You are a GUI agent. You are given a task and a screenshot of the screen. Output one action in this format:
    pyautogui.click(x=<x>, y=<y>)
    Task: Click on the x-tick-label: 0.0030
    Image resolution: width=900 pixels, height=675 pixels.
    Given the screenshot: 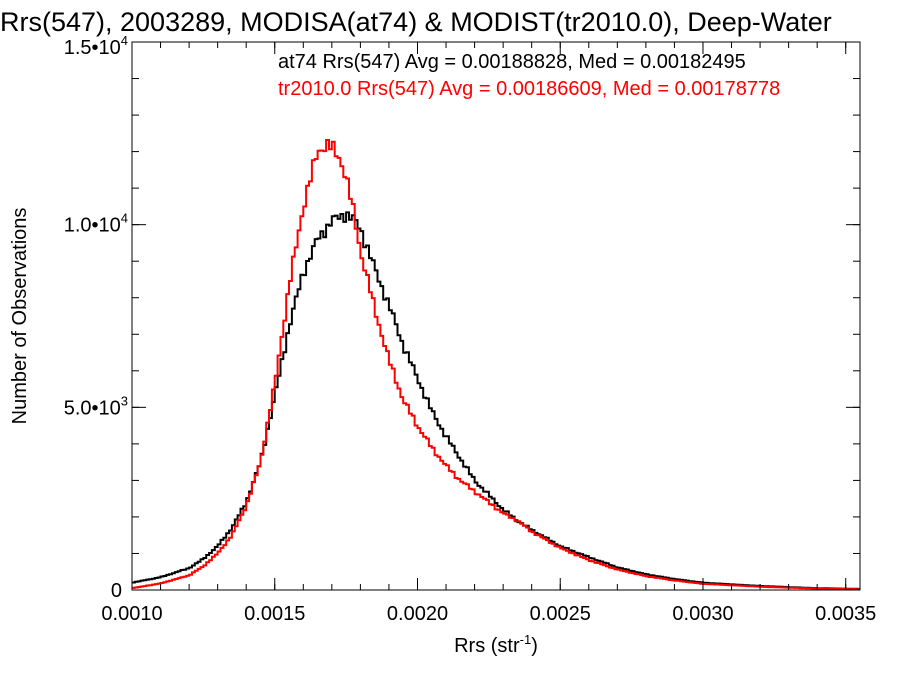 What is the action you would take?
    pyautogui.click(x=702, y=614)
    